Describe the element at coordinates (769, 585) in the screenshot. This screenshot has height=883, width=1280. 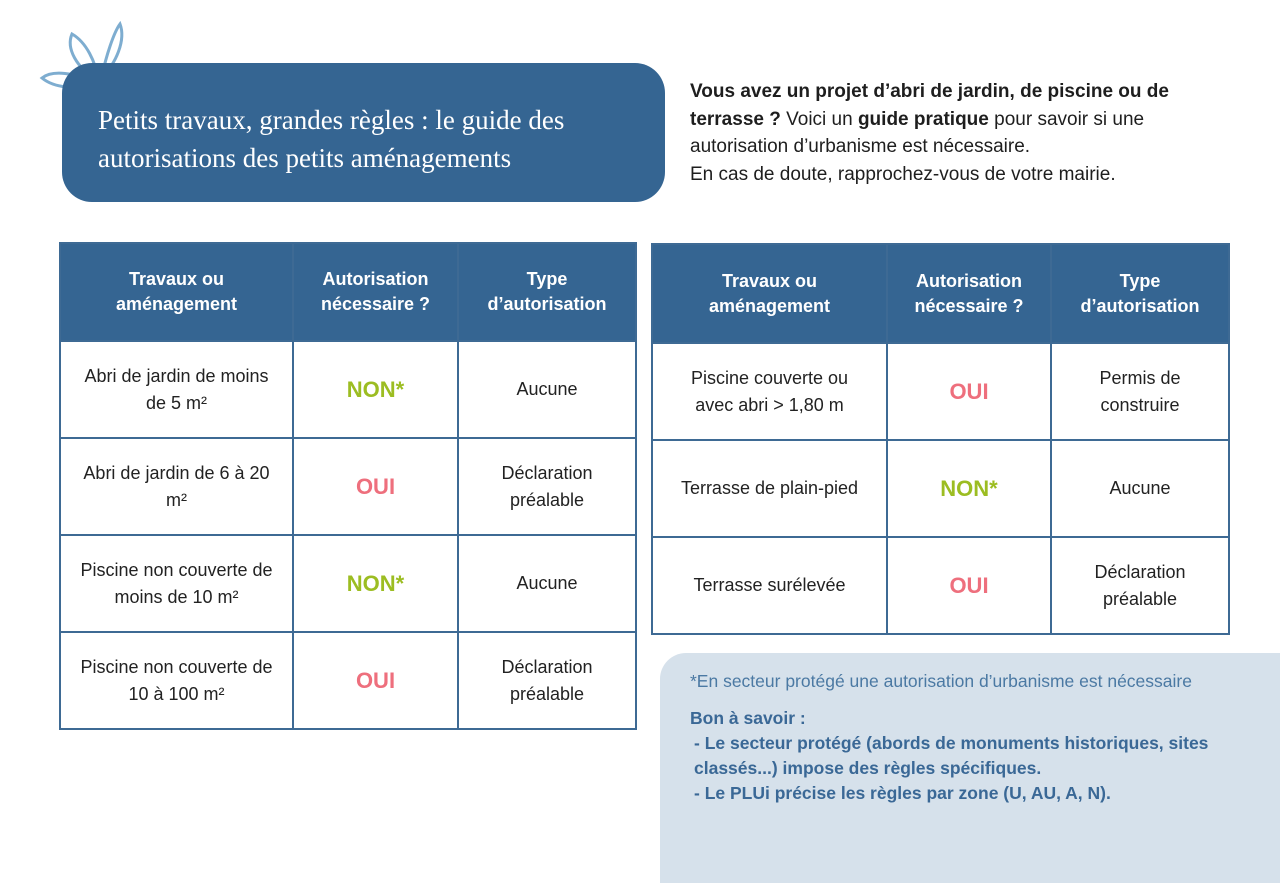
I see `work-cell: Terrasse surélevée` at that location.